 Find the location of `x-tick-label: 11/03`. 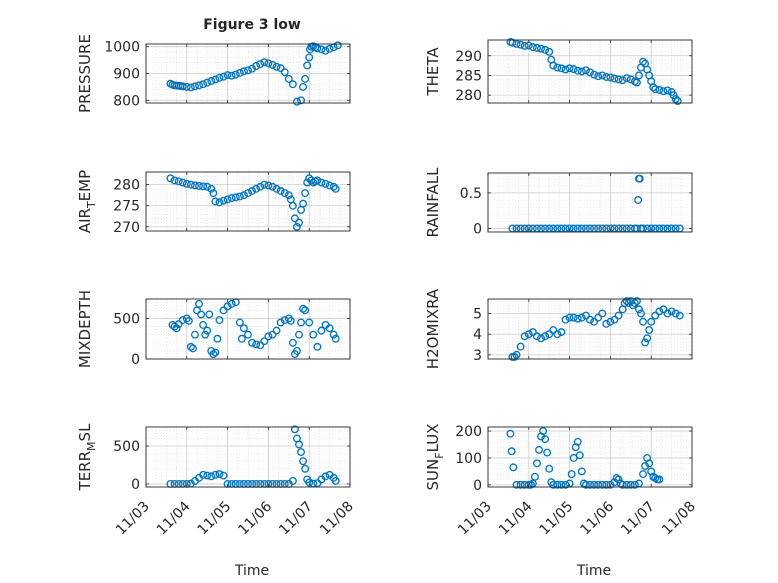

x-tick-label: 11/03 is located at coordinates (133, 519).